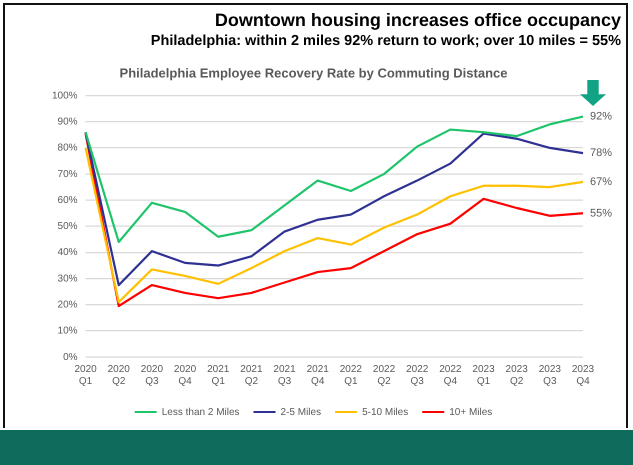  What do you see at coordinates (68, 174) in the screenshot?
I see `y-tick-label: 70%` at bounding box center [68, 174].